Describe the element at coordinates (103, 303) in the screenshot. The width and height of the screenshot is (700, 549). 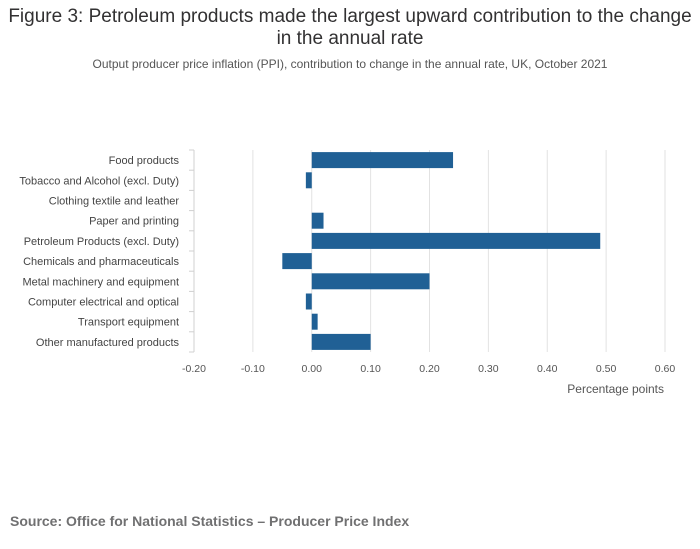
I see `category-label: Computer electrical and optical` at that location.